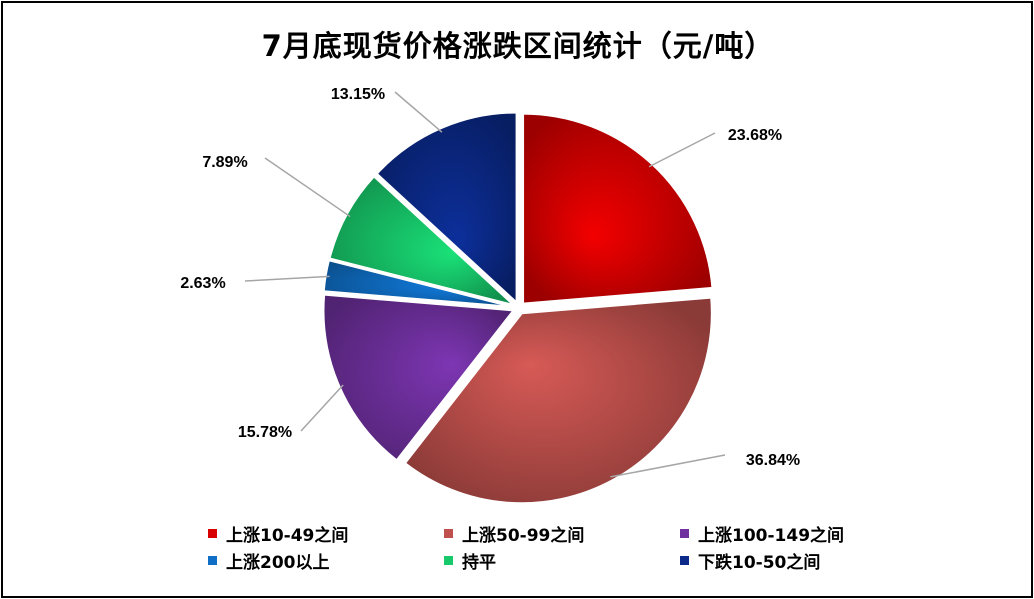  I want to click on legend-label: 上涨50-99之间, so click(523, 535).